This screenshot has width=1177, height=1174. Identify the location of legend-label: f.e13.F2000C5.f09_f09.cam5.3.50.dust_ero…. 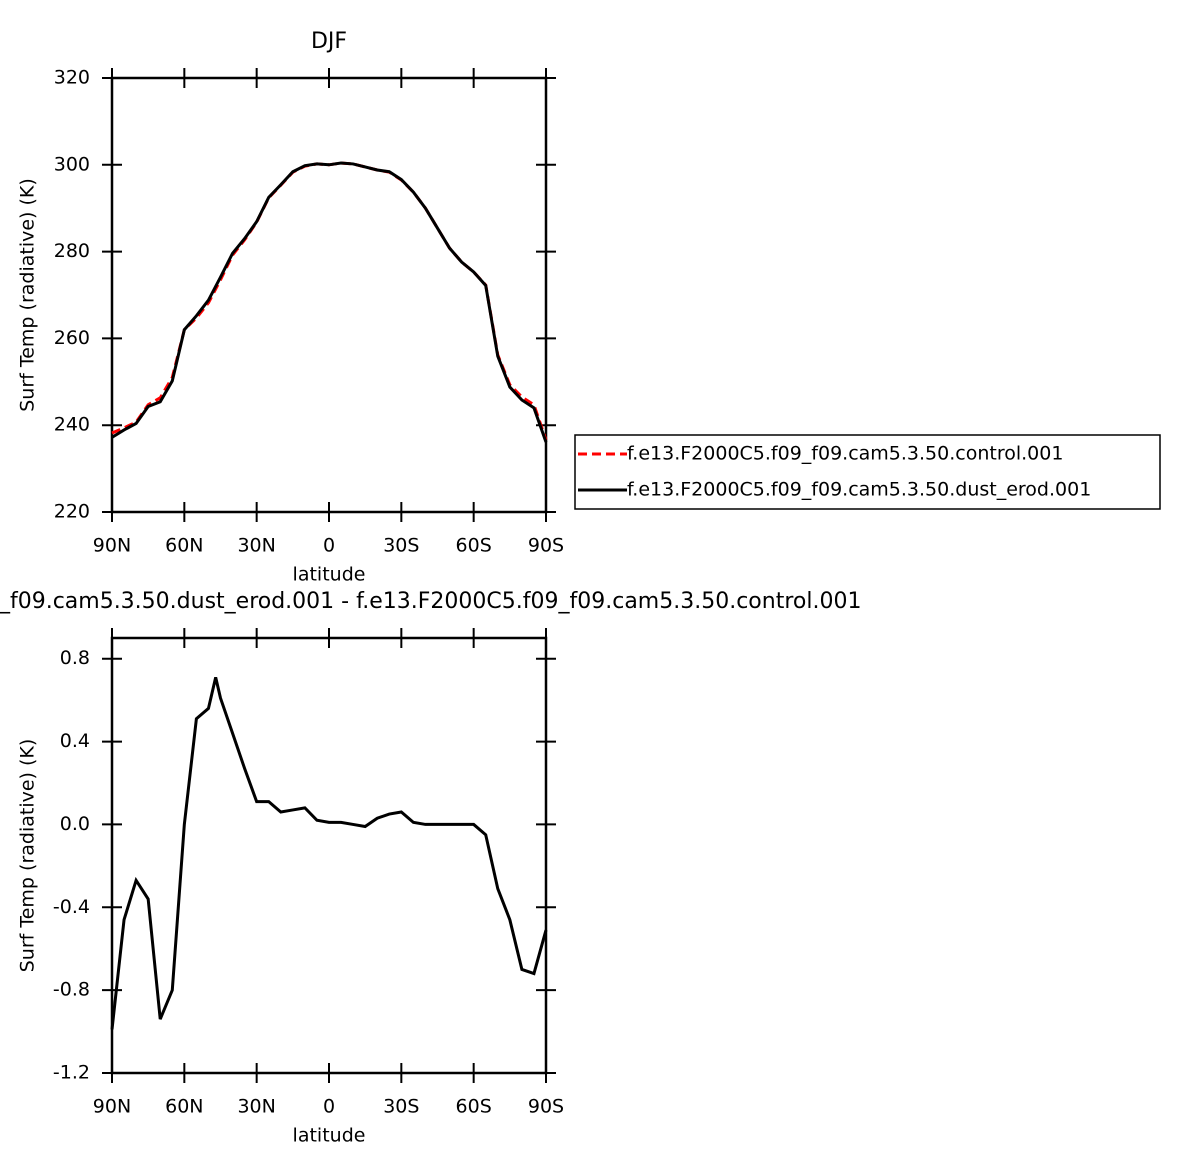
(859, 490).